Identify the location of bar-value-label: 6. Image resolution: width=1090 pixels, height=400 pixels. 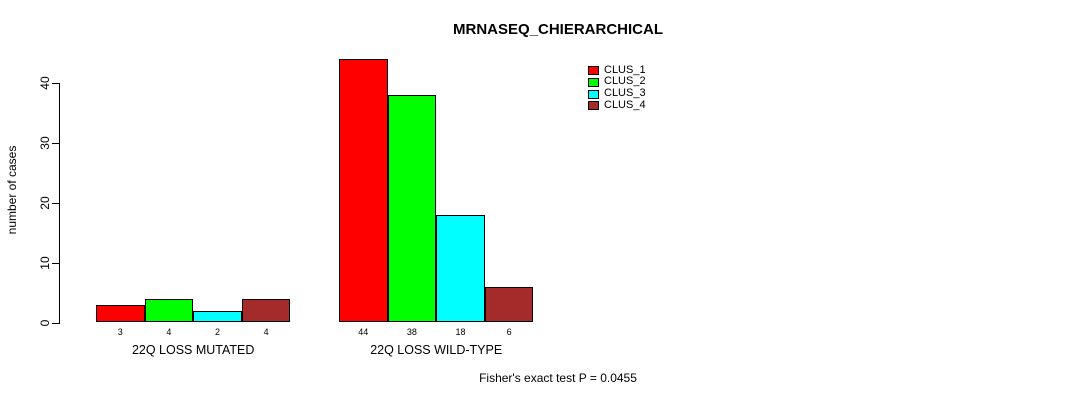
(509, 331).